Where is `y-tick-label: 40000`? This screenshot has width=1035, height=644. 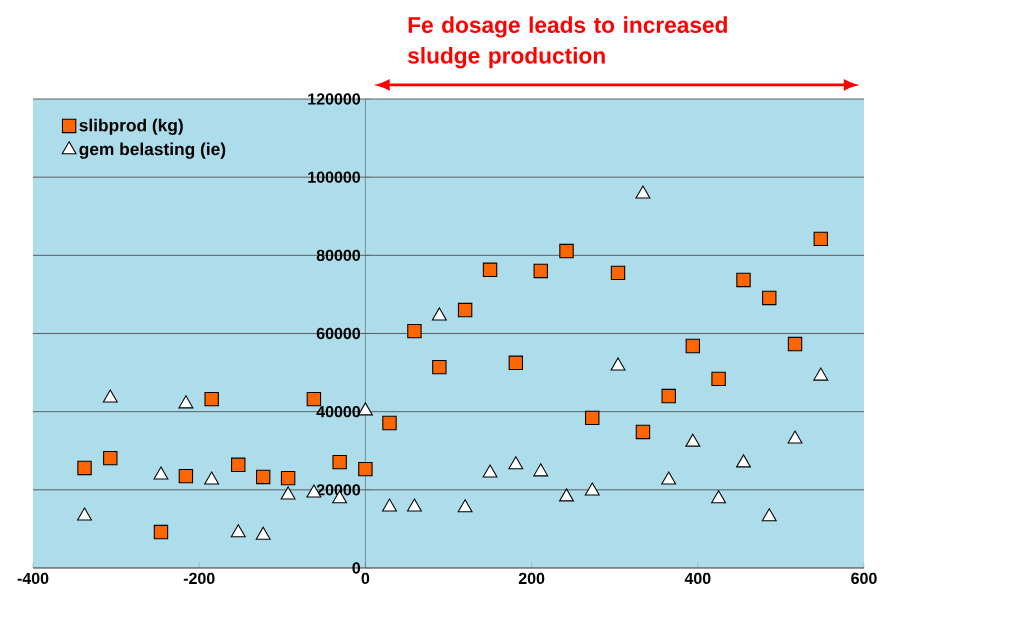 y-tick-label: 40000 is located at coordinates (338, 412).